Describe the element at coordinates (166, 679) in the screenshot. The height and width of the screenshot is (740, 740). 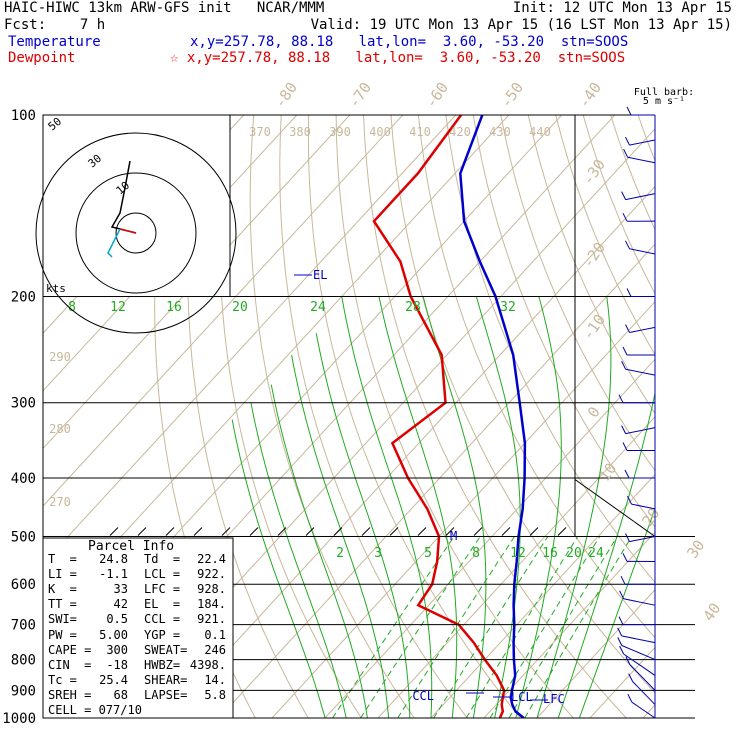
I see `parcel-info-cell: SHEAR=` at that location.